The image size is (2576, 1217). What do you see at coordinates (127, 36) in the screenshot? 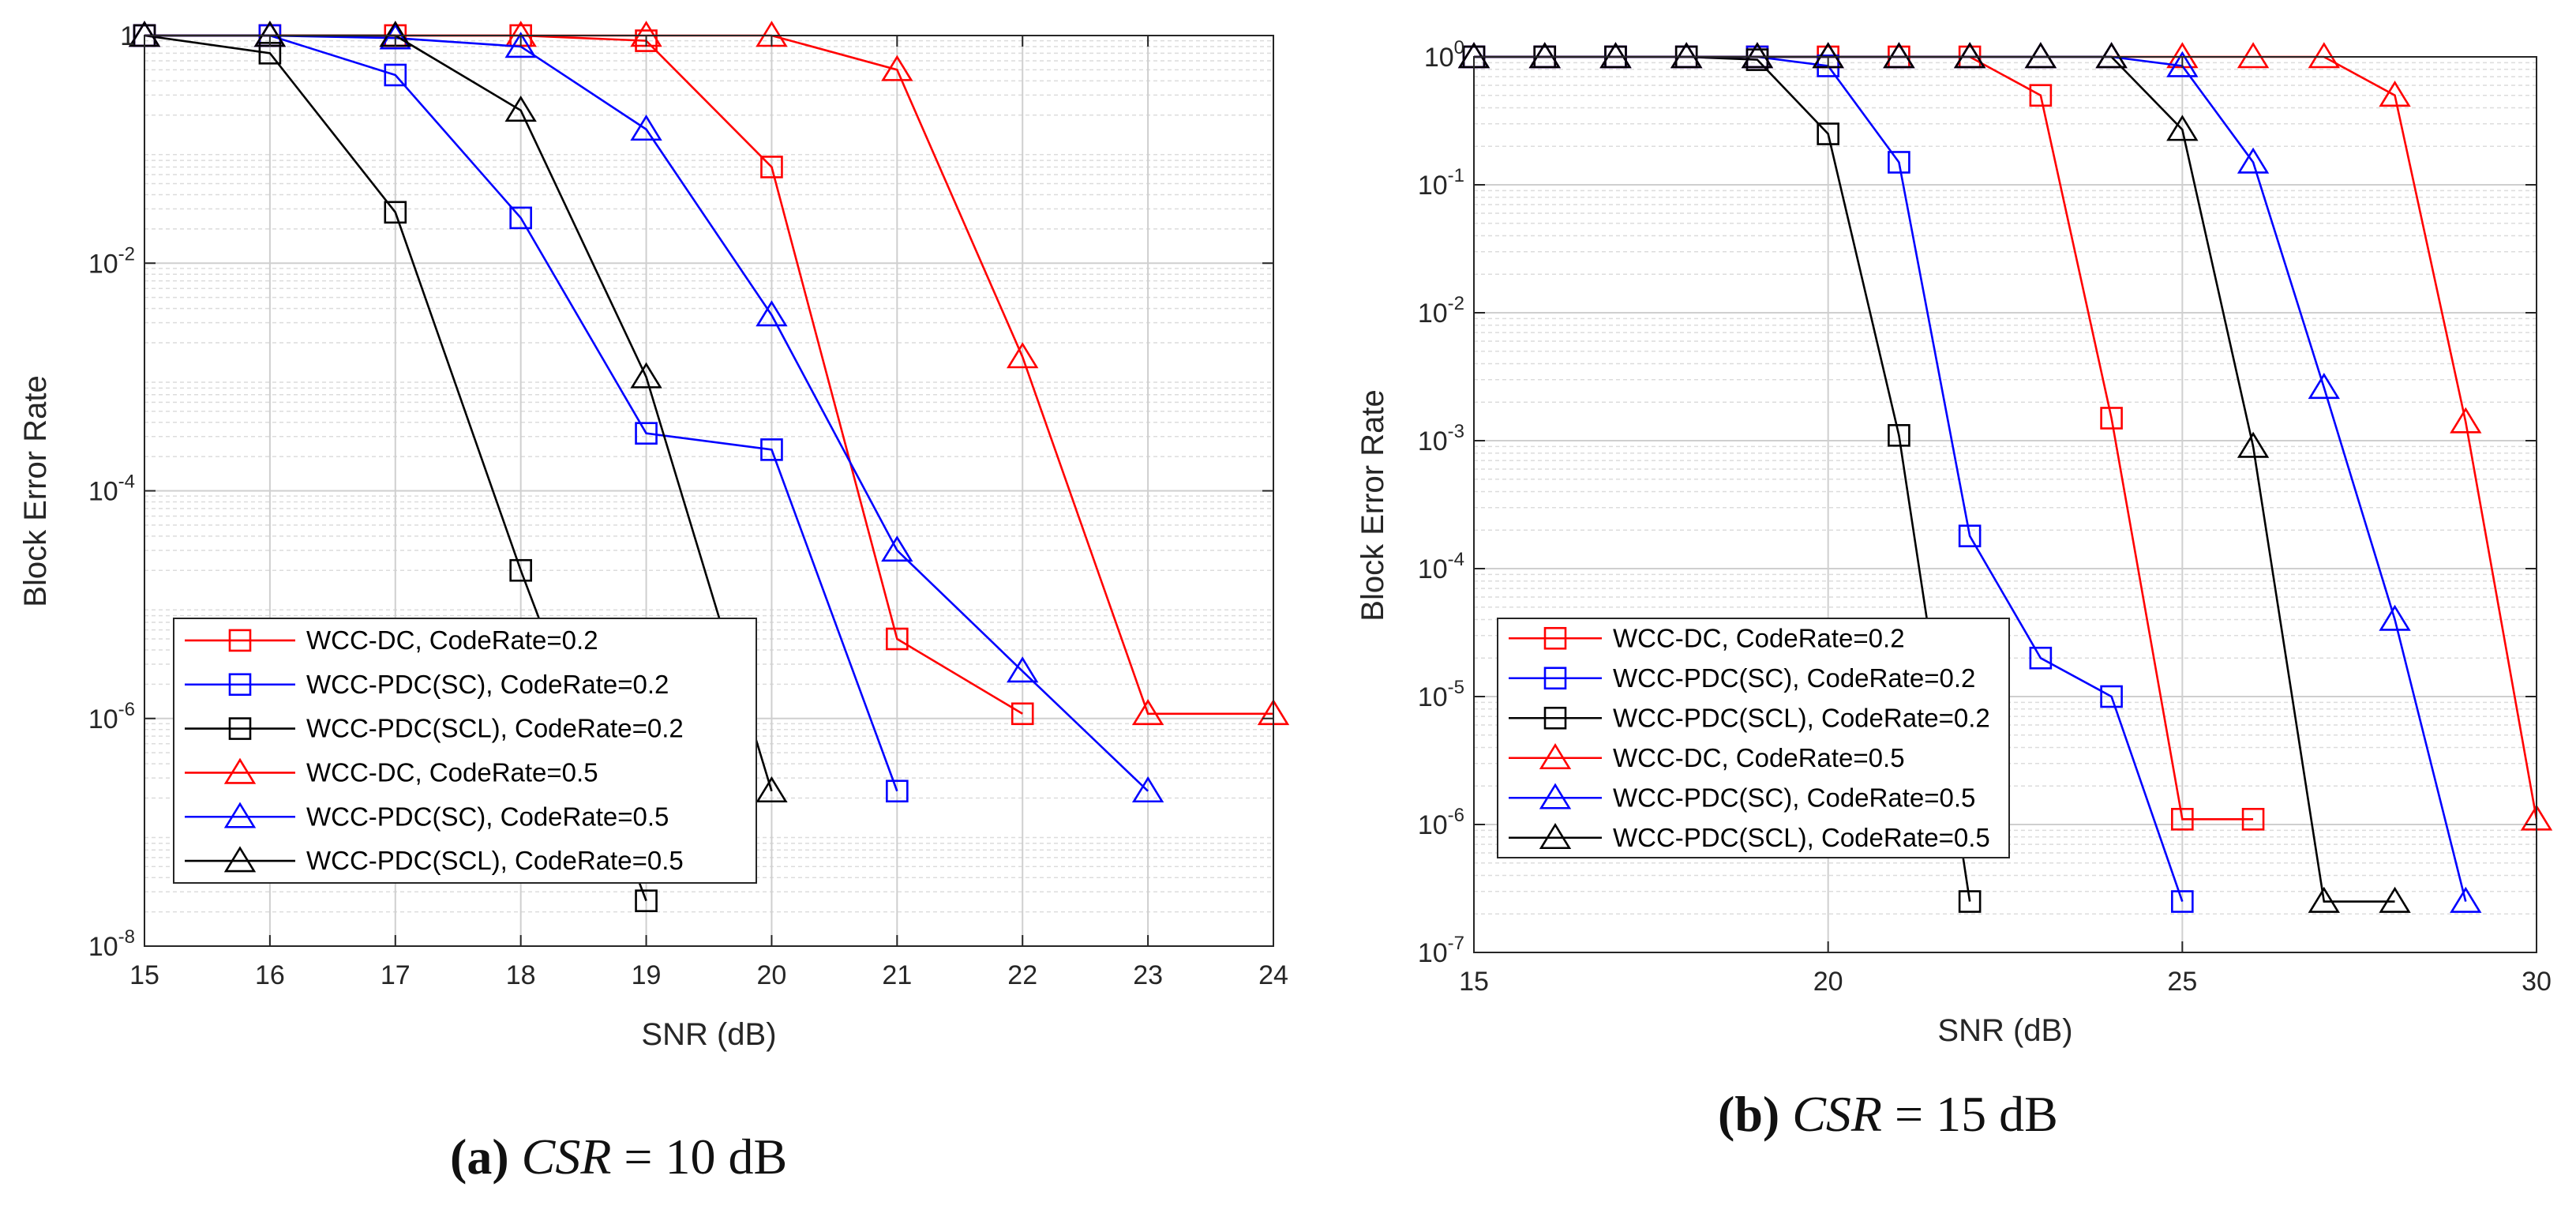
I see `y-tick-label: 1` at bounding box center [127, 36].